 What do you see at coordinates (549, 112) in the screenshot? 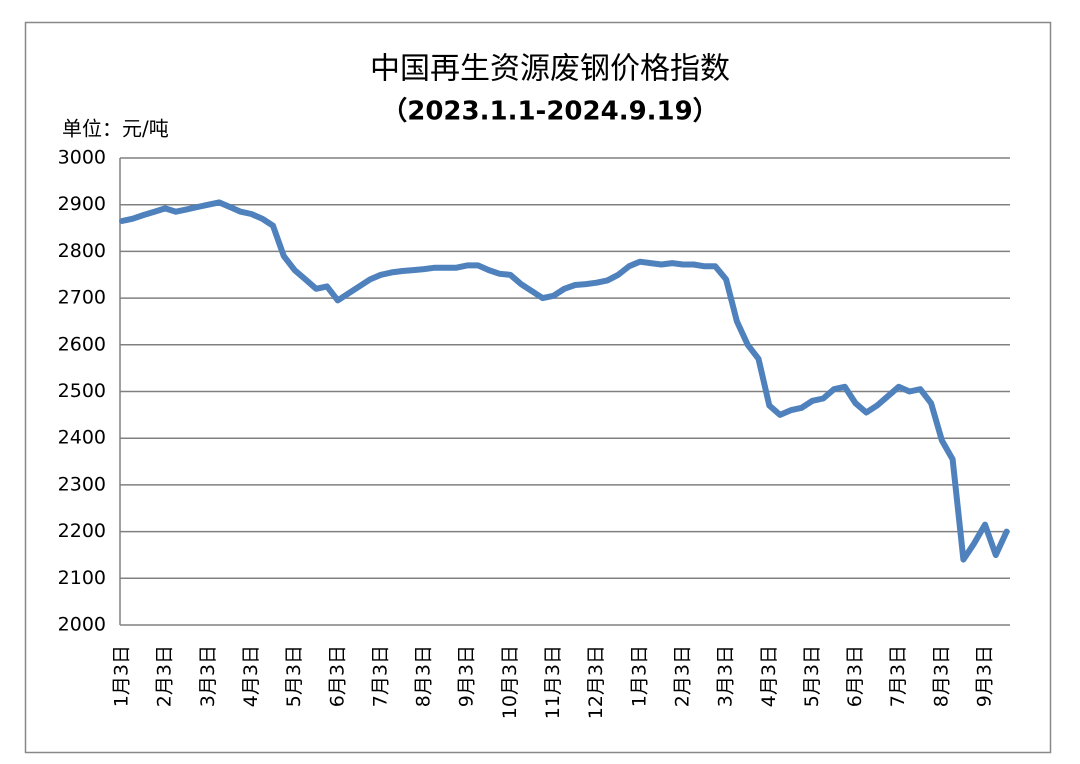
I see `chart-subtitle: （2023.1.1-2024.9.19）` at bounding box center [549, 112].